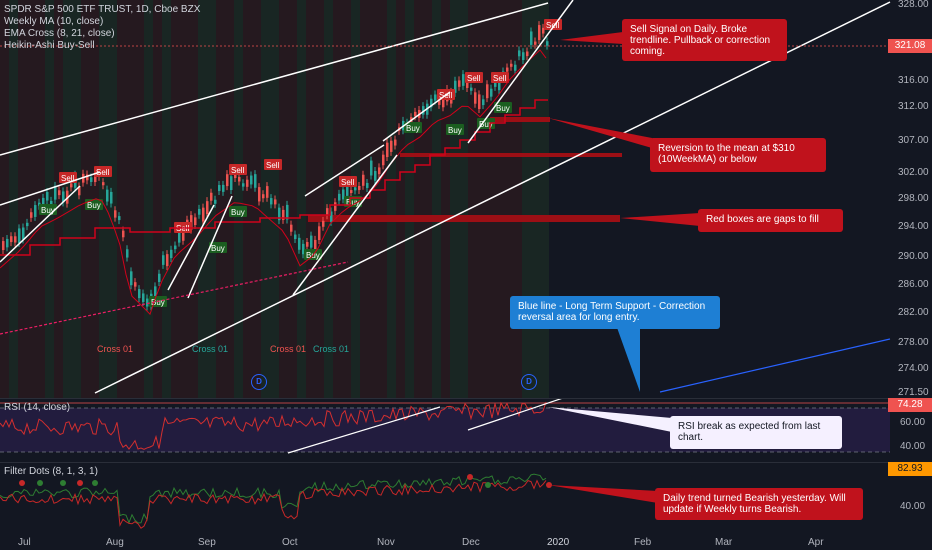  What do you see at coordinates (913, 256) in the screenshot?
I see `price-tick-label: 290.00` at bounding box center [913, 256].